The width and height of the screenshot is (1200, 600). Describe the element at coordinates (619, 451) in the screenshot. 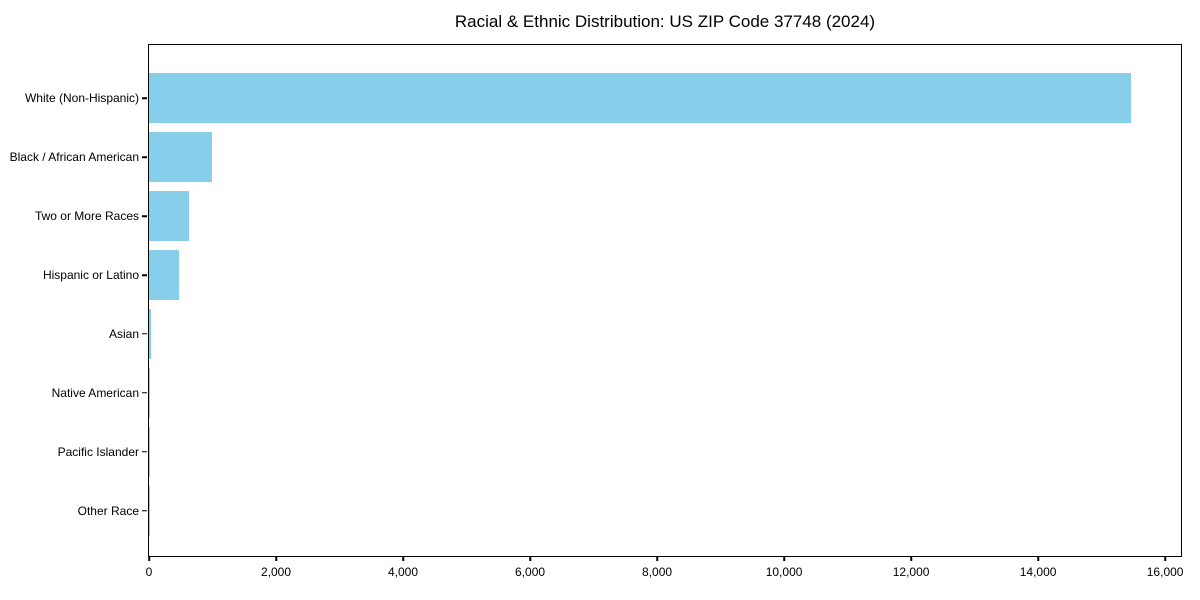

I see `bar-row-pacific-islander: Pacific Islander` at that location.